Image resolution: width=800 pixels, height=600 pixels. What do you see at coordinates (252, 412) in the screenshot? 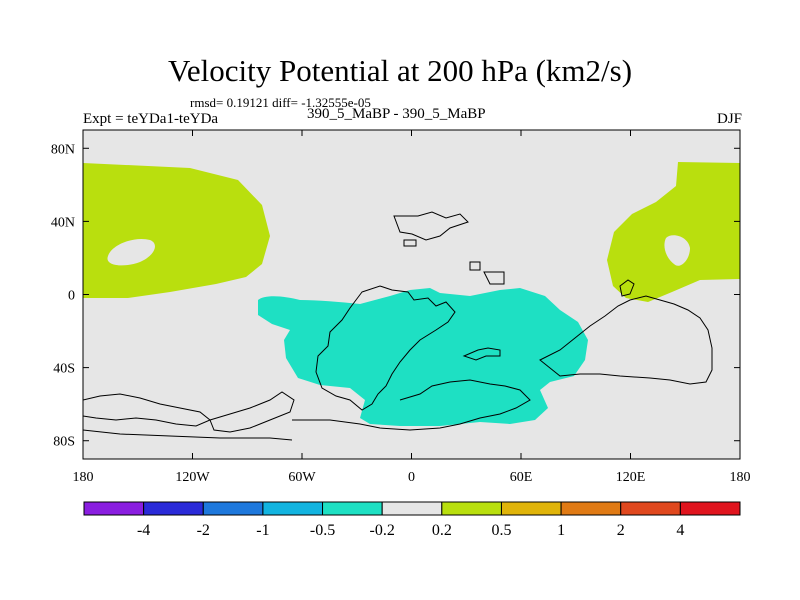
I see `coastline-antarctic-mid` at bounding box center [252, 412].